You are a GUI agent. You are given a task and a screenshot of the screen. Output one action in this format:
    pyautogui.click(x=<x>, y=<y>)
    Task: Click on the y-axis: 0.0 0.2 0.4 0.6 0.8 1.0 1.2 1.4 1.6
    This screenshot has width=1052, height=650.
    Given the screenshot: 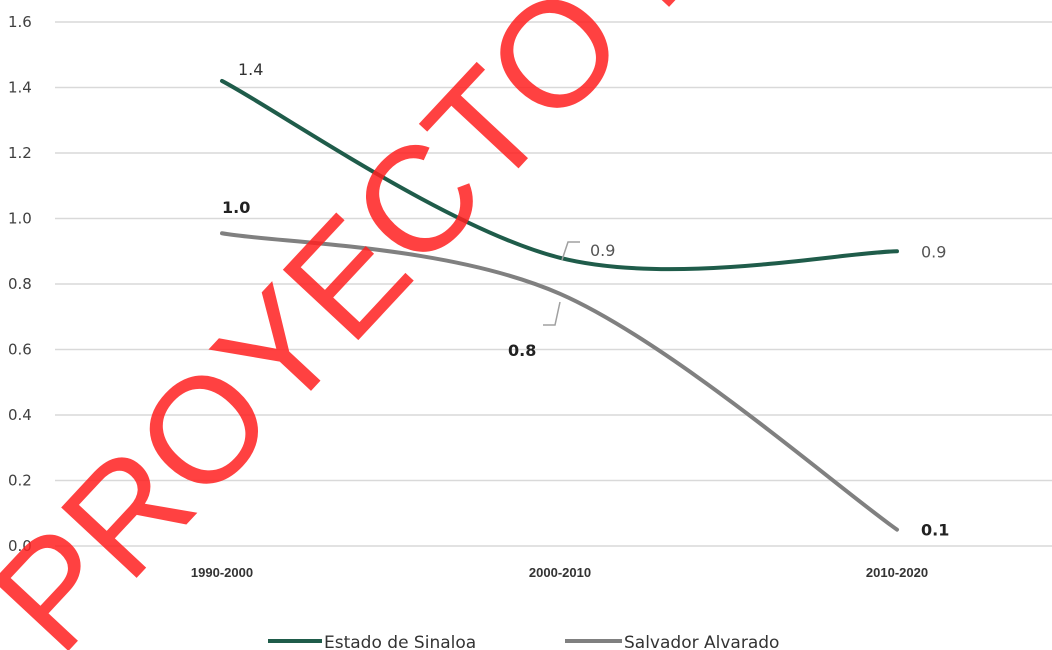 What is the action you would take?
    pyautogui.click(x=20, y=284)
    